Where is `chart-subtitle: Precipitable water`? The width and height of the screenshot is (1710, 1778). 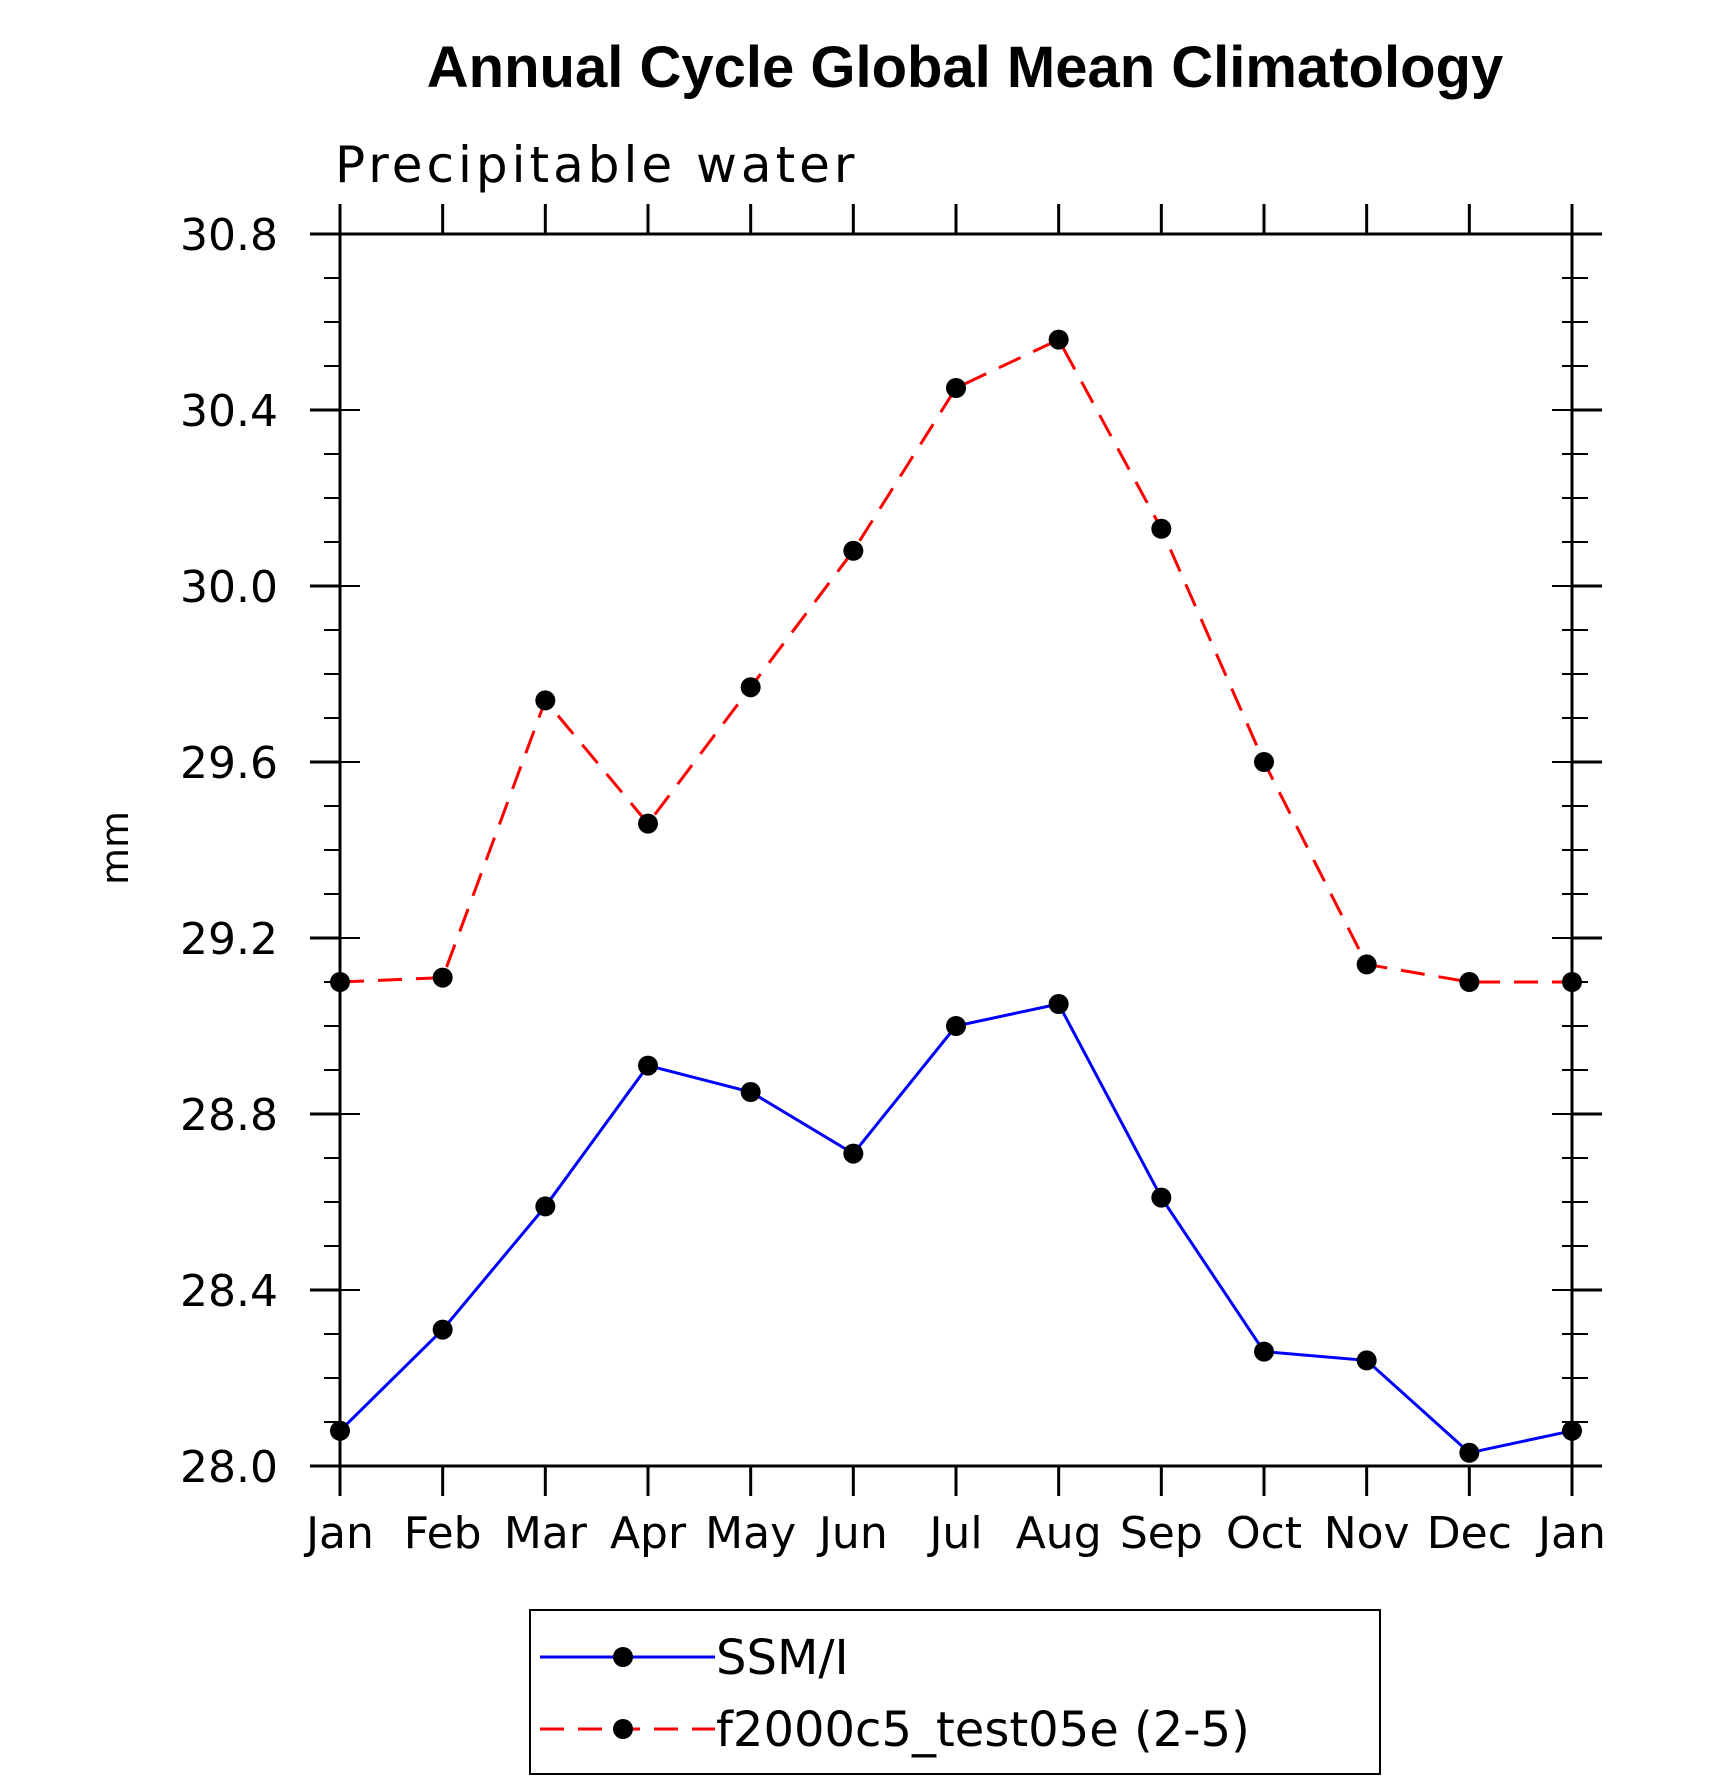 chart-subtitle: Precipitable water is located at coordinates (597, 165).